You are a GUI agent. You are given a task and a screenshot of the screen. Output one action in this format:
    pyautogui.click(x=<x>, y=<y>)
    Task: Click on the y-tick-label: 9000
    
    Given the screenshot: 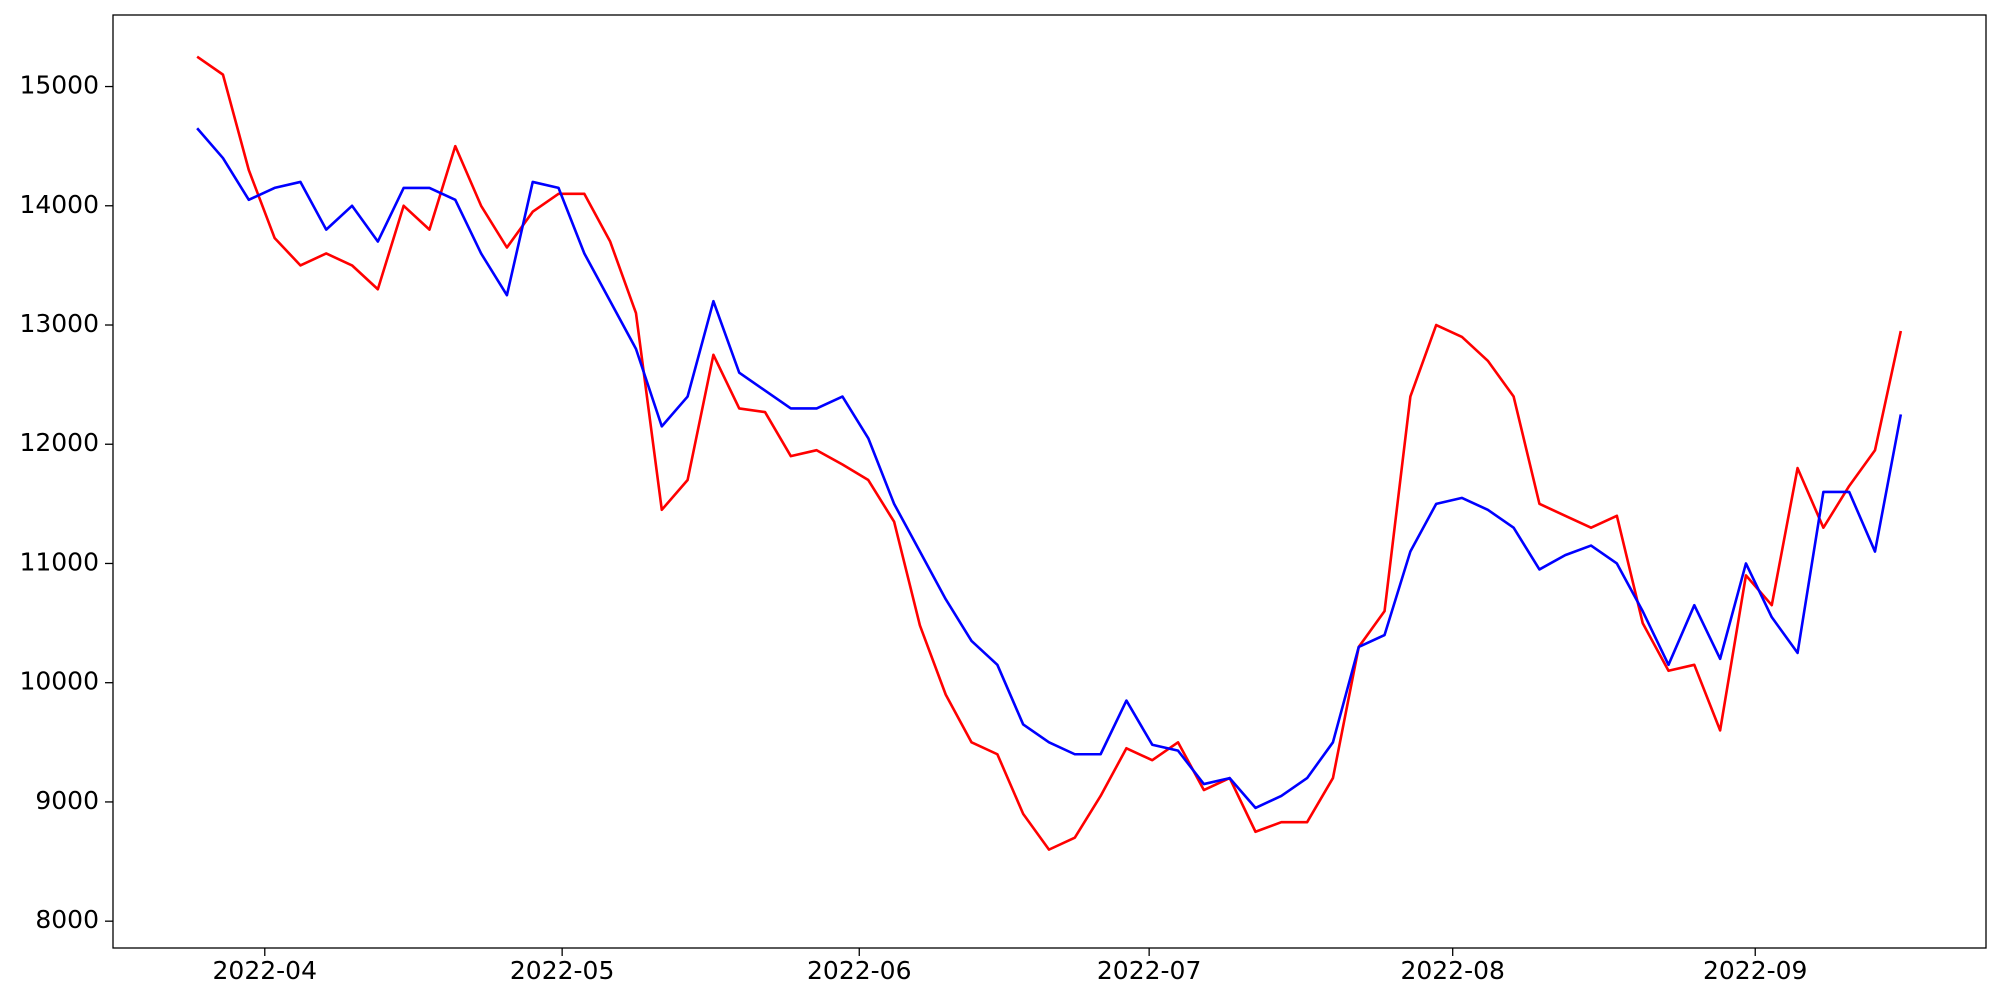 What is the action you would take?
    pyautogui.click(x=67, y=800)
    